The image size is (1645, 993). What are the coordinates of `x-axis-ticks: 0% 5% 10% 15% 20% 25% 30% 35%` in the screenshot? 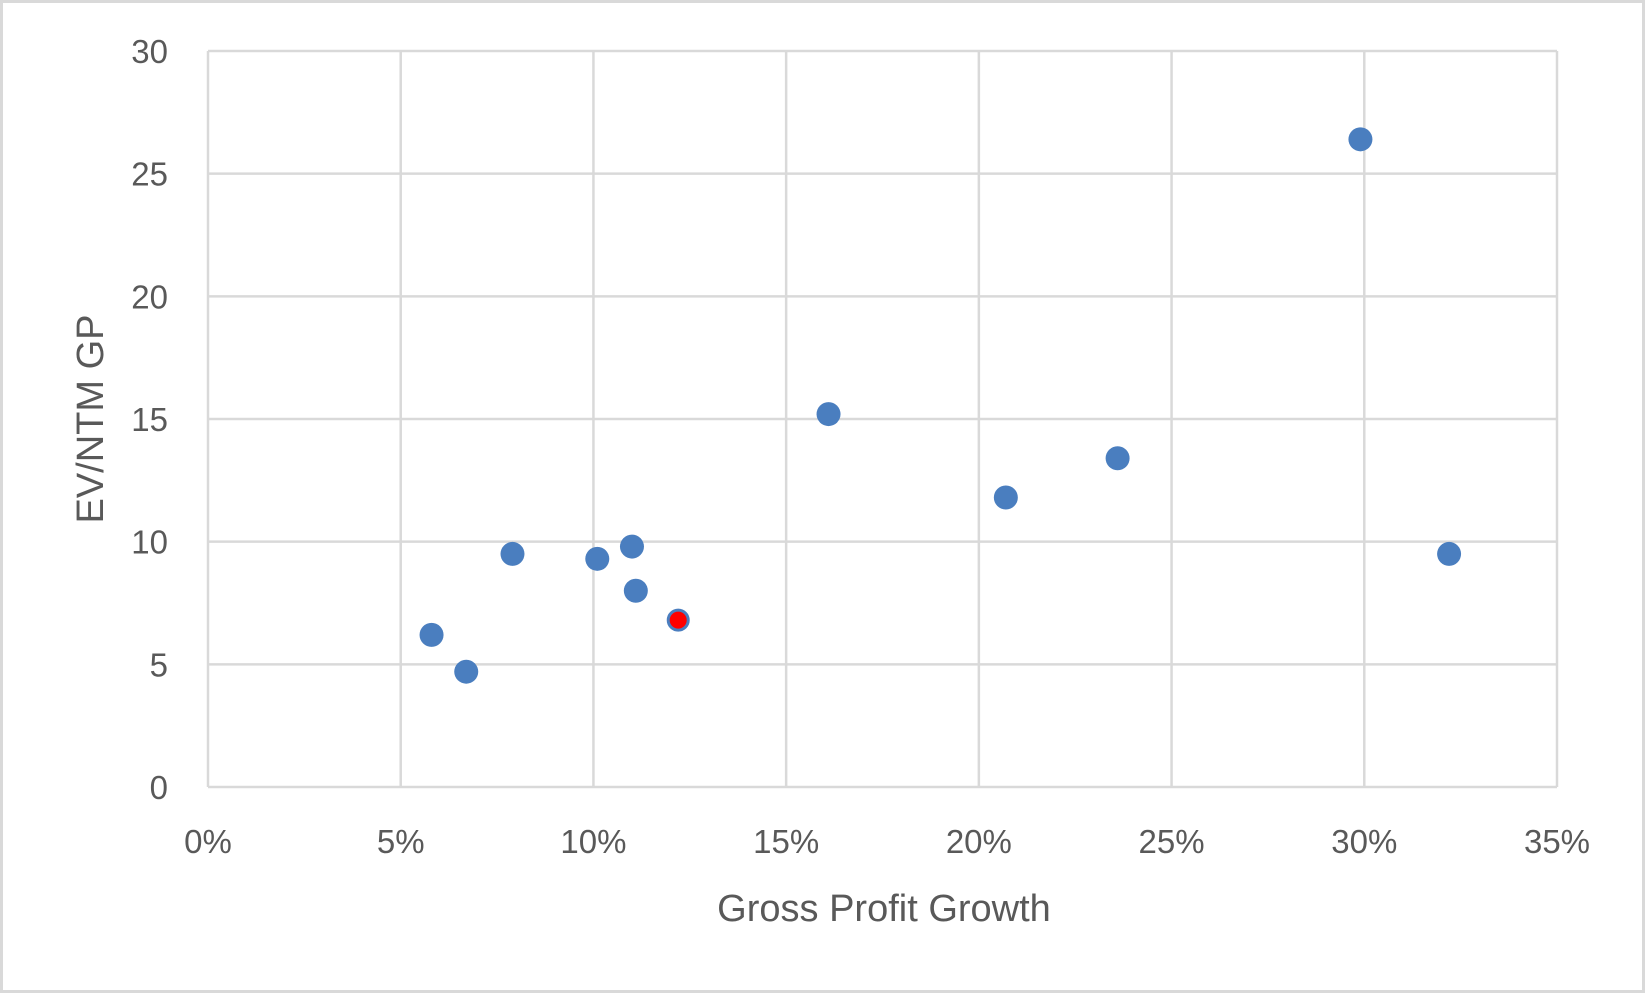 It's located at (887, 841).